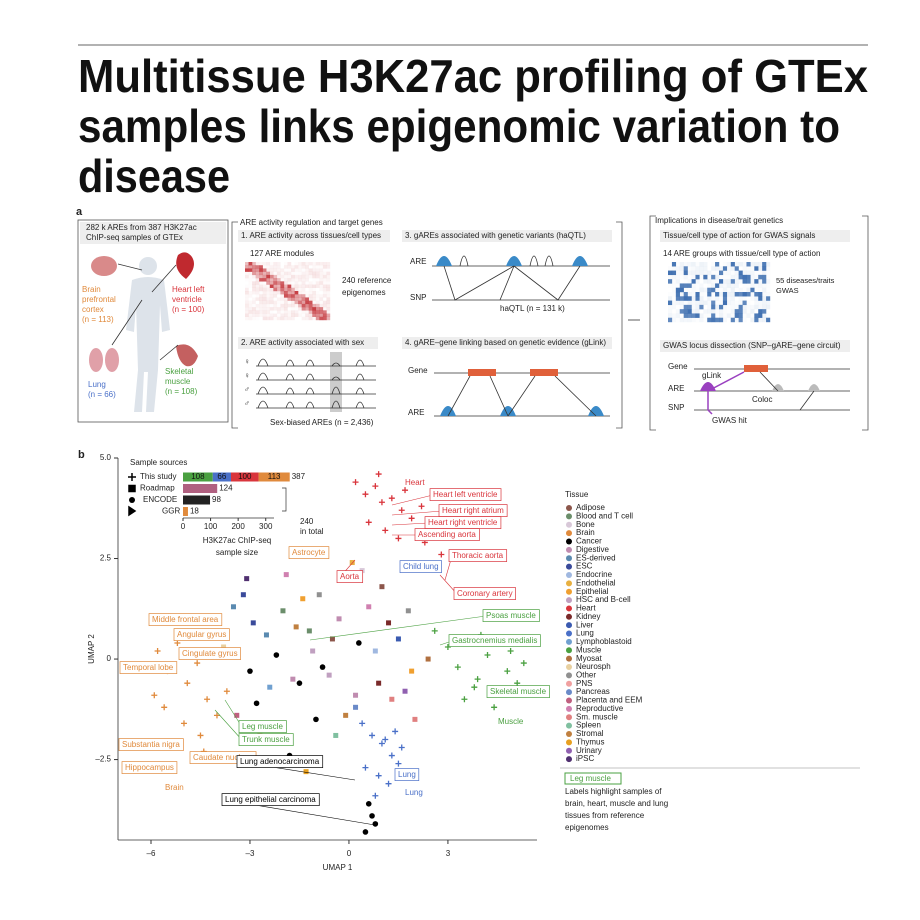 This screenshot has height=920, width=920. I want to click on text: Gene, so click(678, 366).